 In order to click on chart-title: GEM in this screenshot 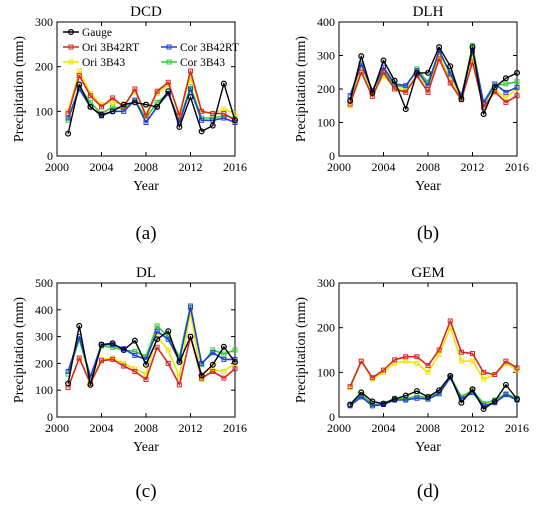, I will do `click(427, 273)`.